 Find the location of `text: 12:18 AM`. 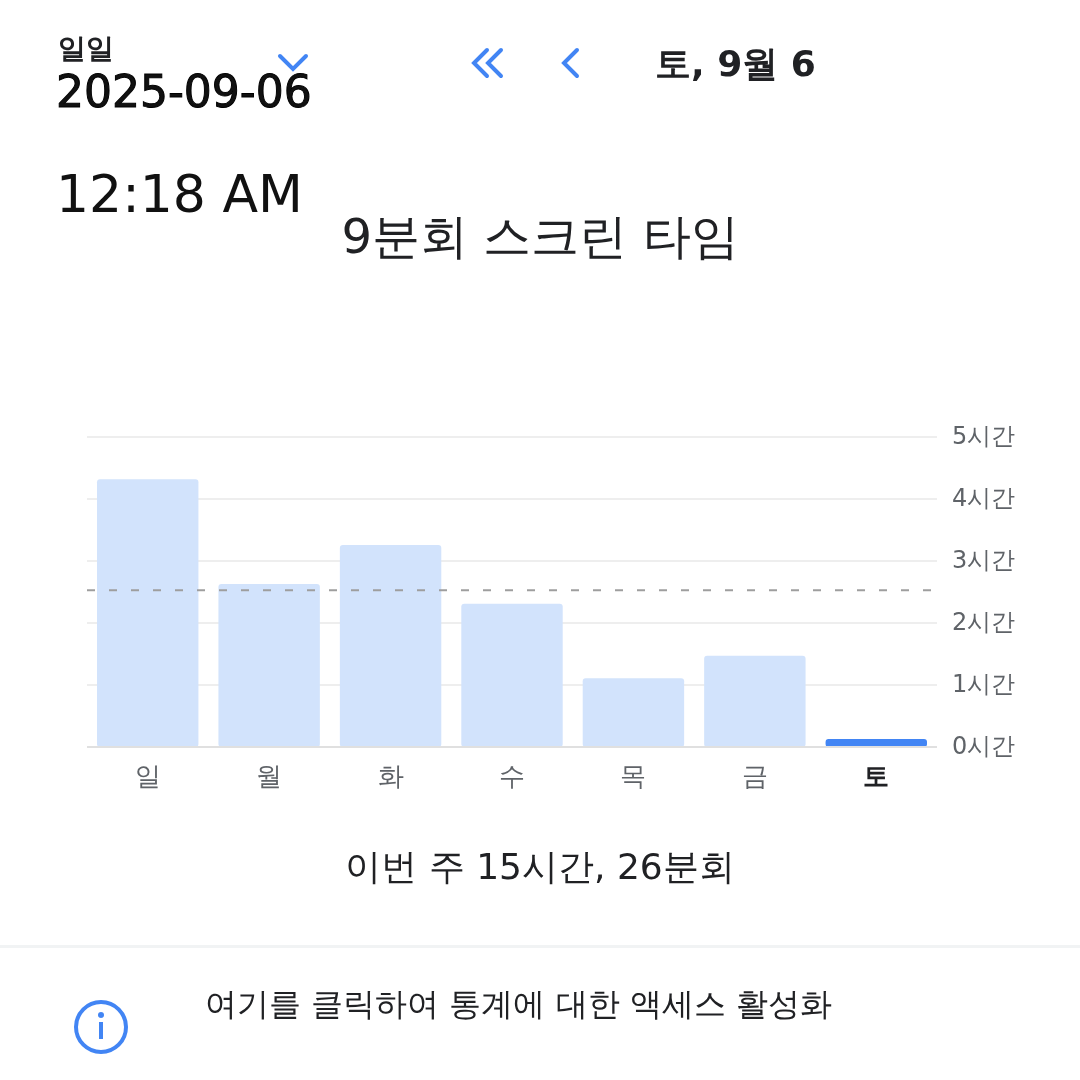

text: 12:18 AM is located at coordinates (179, 194).